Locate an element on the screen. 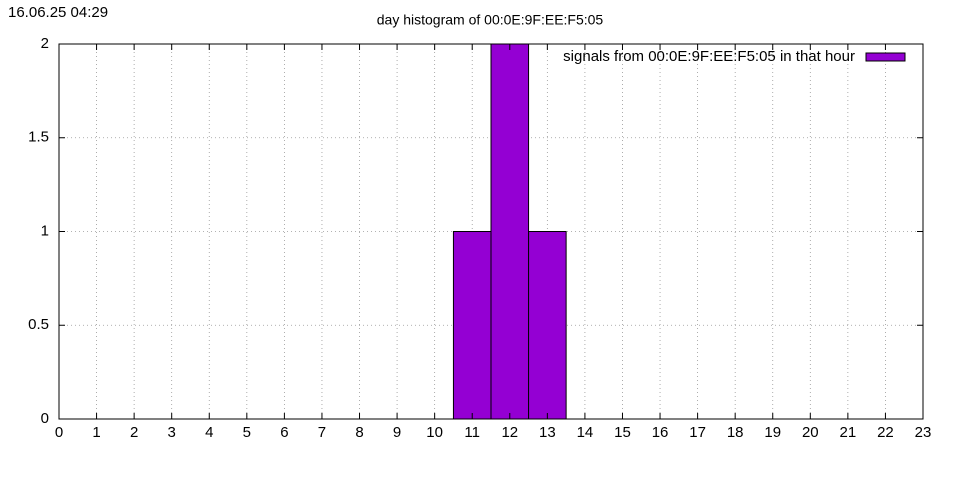 This screenshot has width=960, height=480. x-tick-label: 21 is located at coordinates (848, 432).